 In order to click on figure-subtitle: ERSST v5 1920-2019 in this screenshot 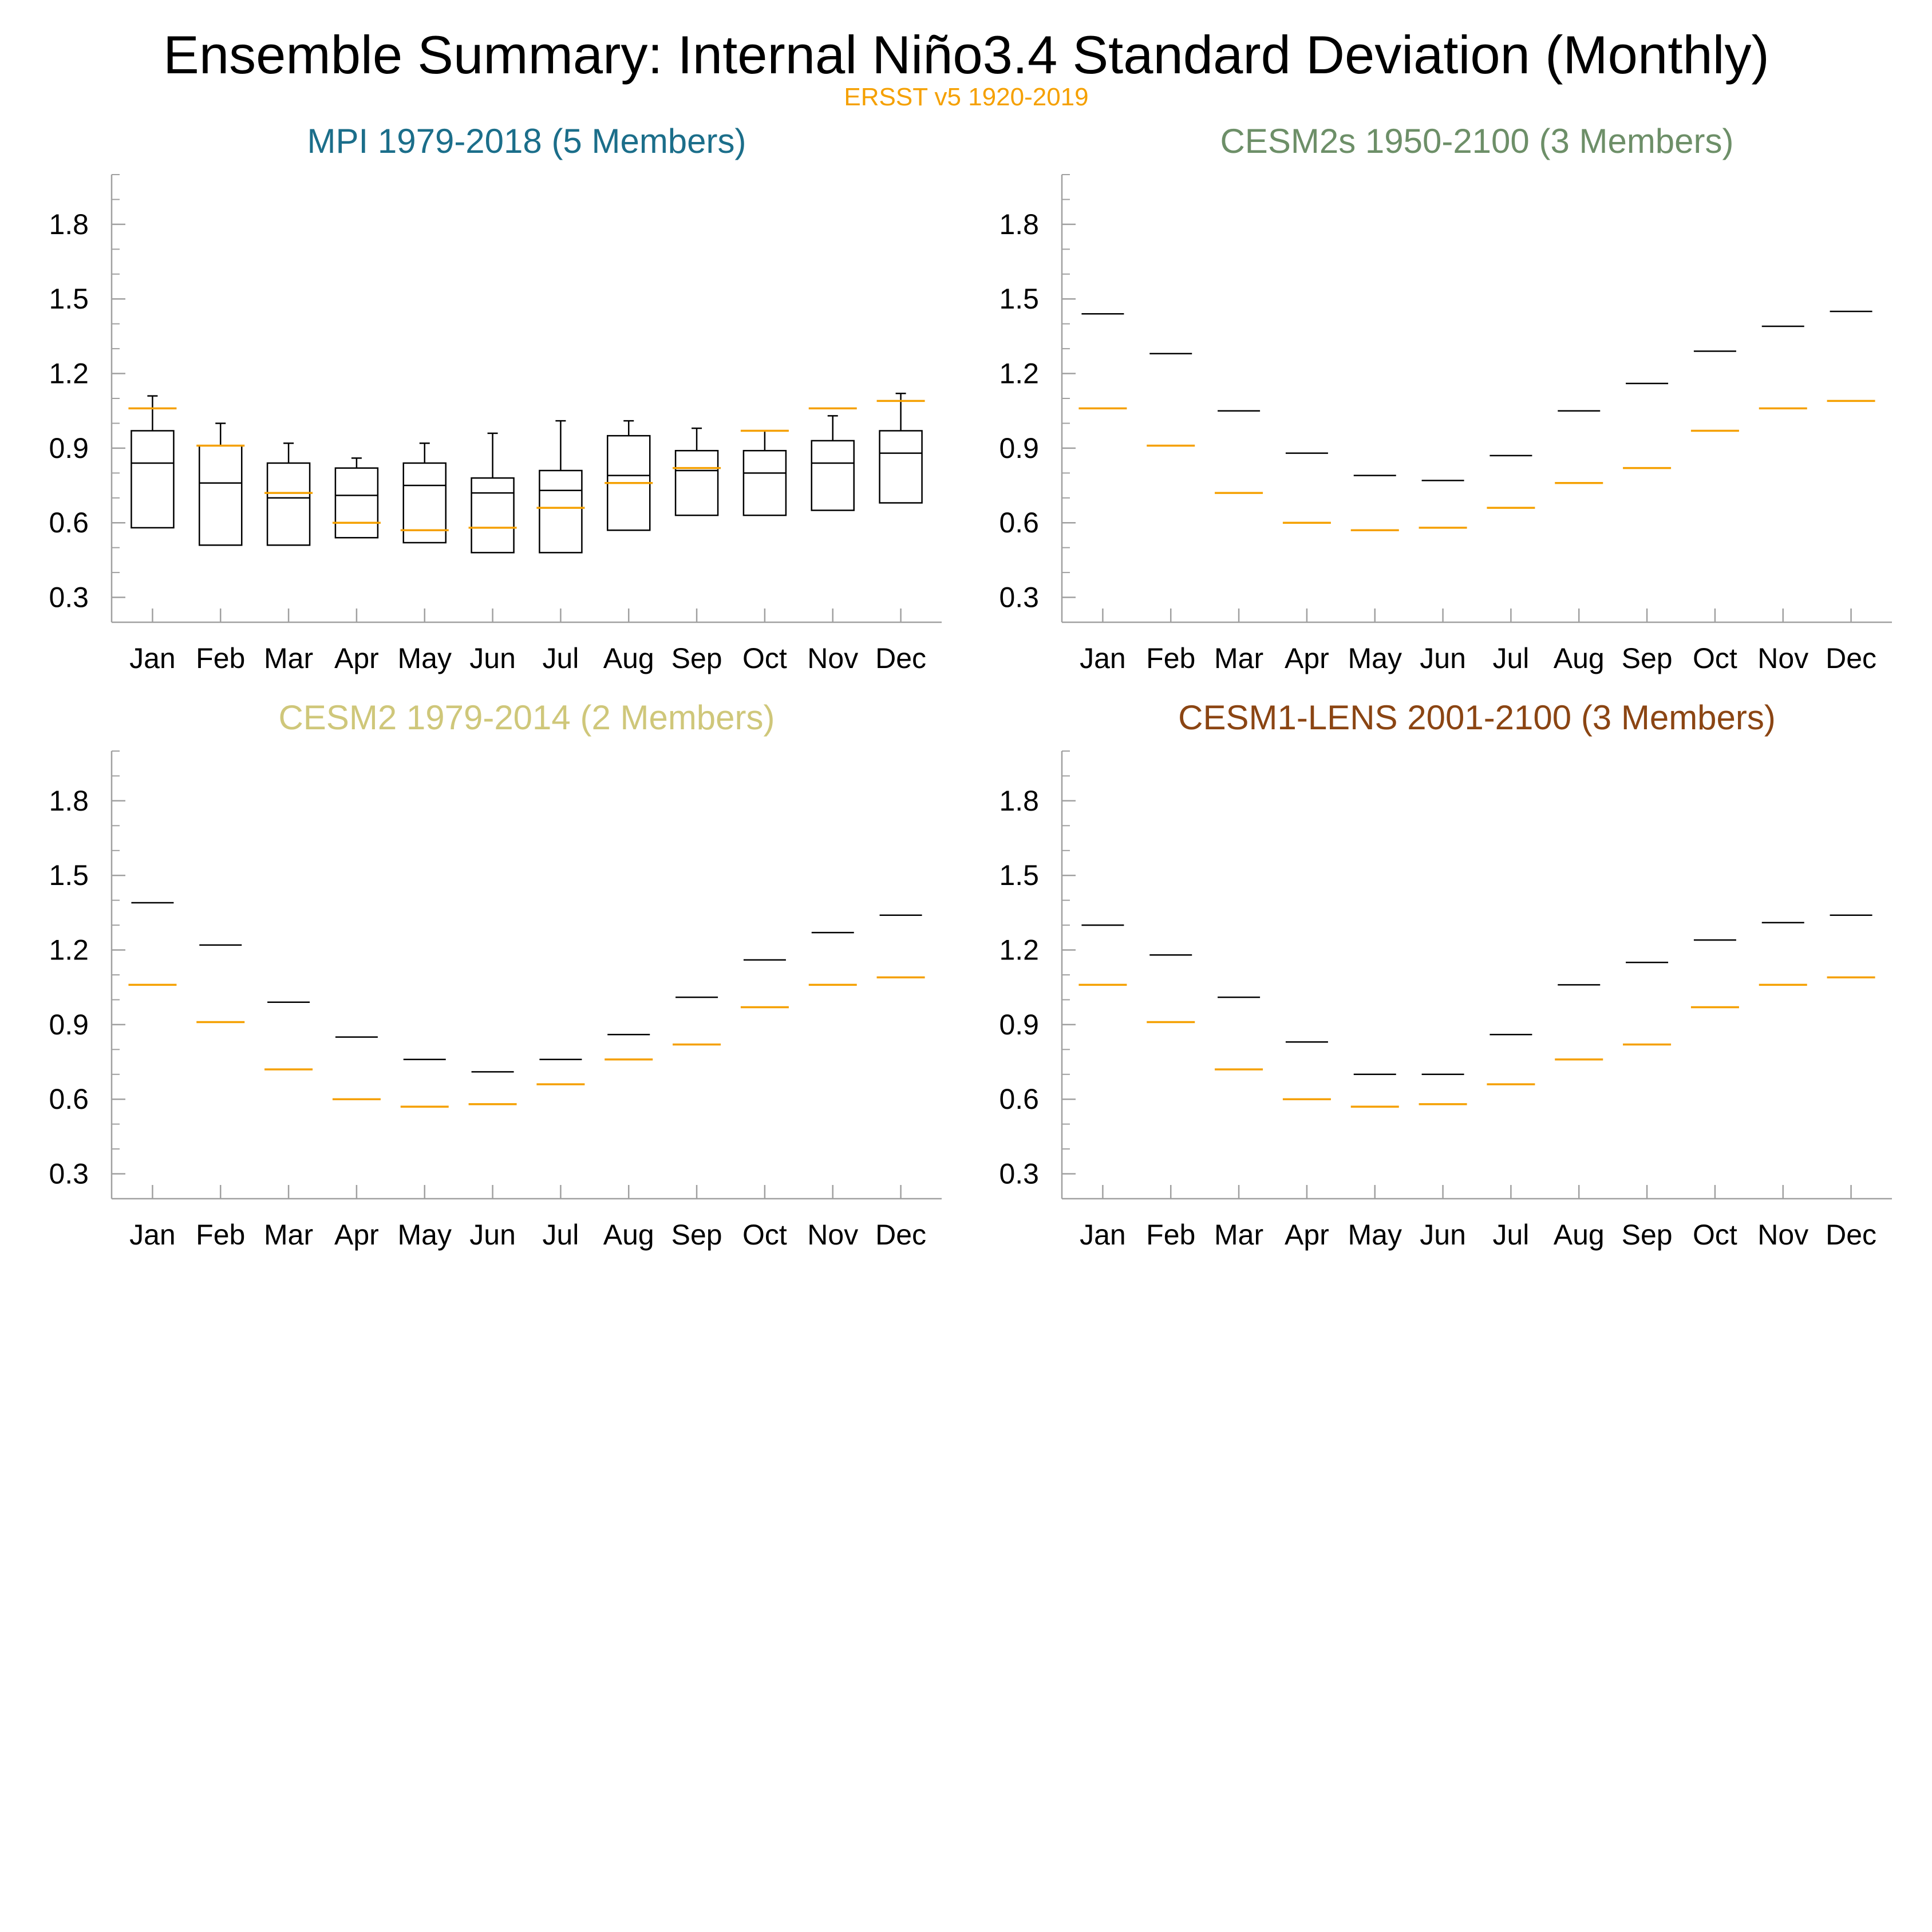, I will do `click(966, 97)`.